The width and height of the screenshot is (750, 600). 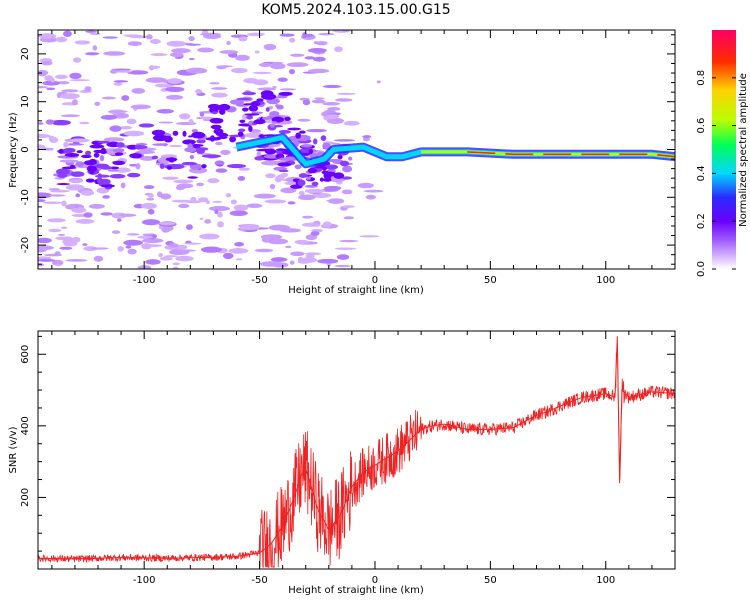 I want to click on snr-xtick-label: -50, so click(x=259, y=580).